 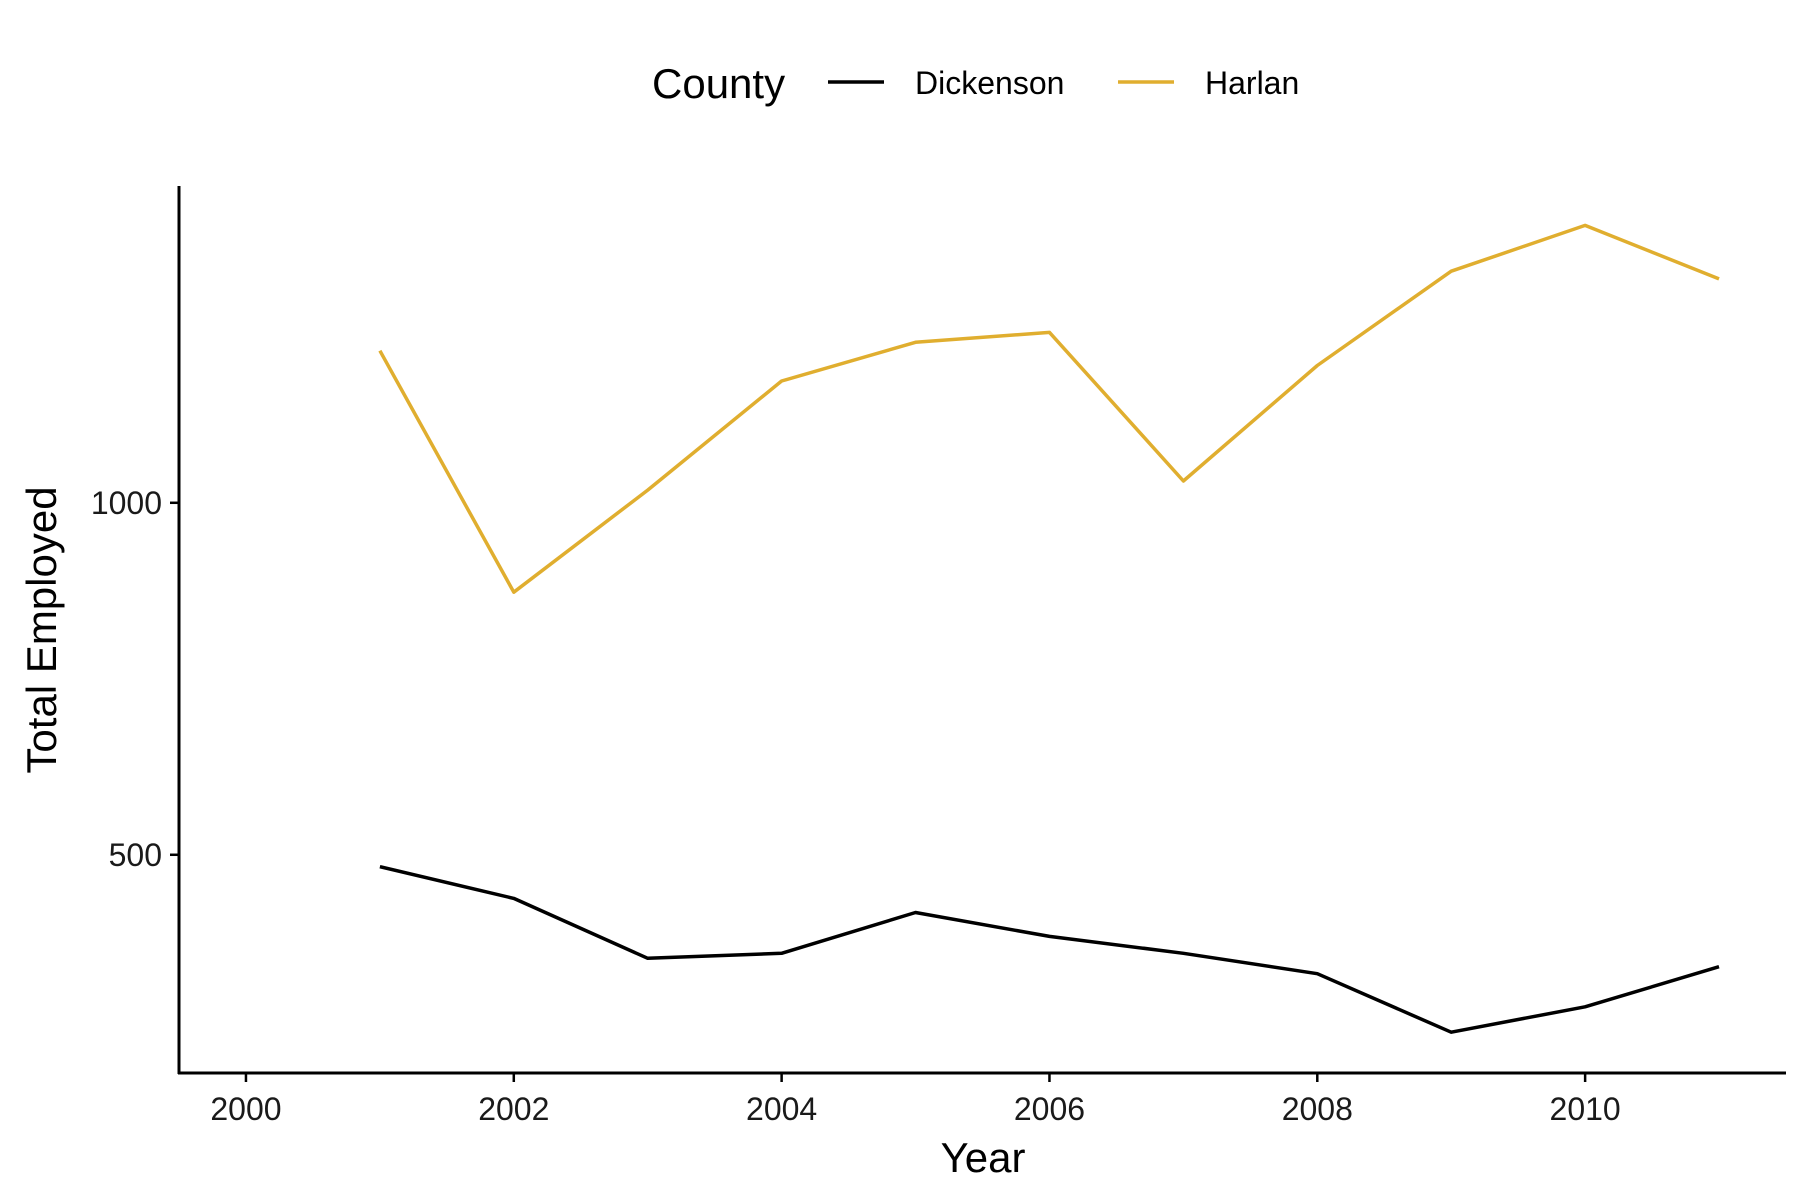 What do you see at coordinates (989, 83) in the screenshot?
I see `legend-label-dickenson: Dickenson` at bounding box center [989, 83].